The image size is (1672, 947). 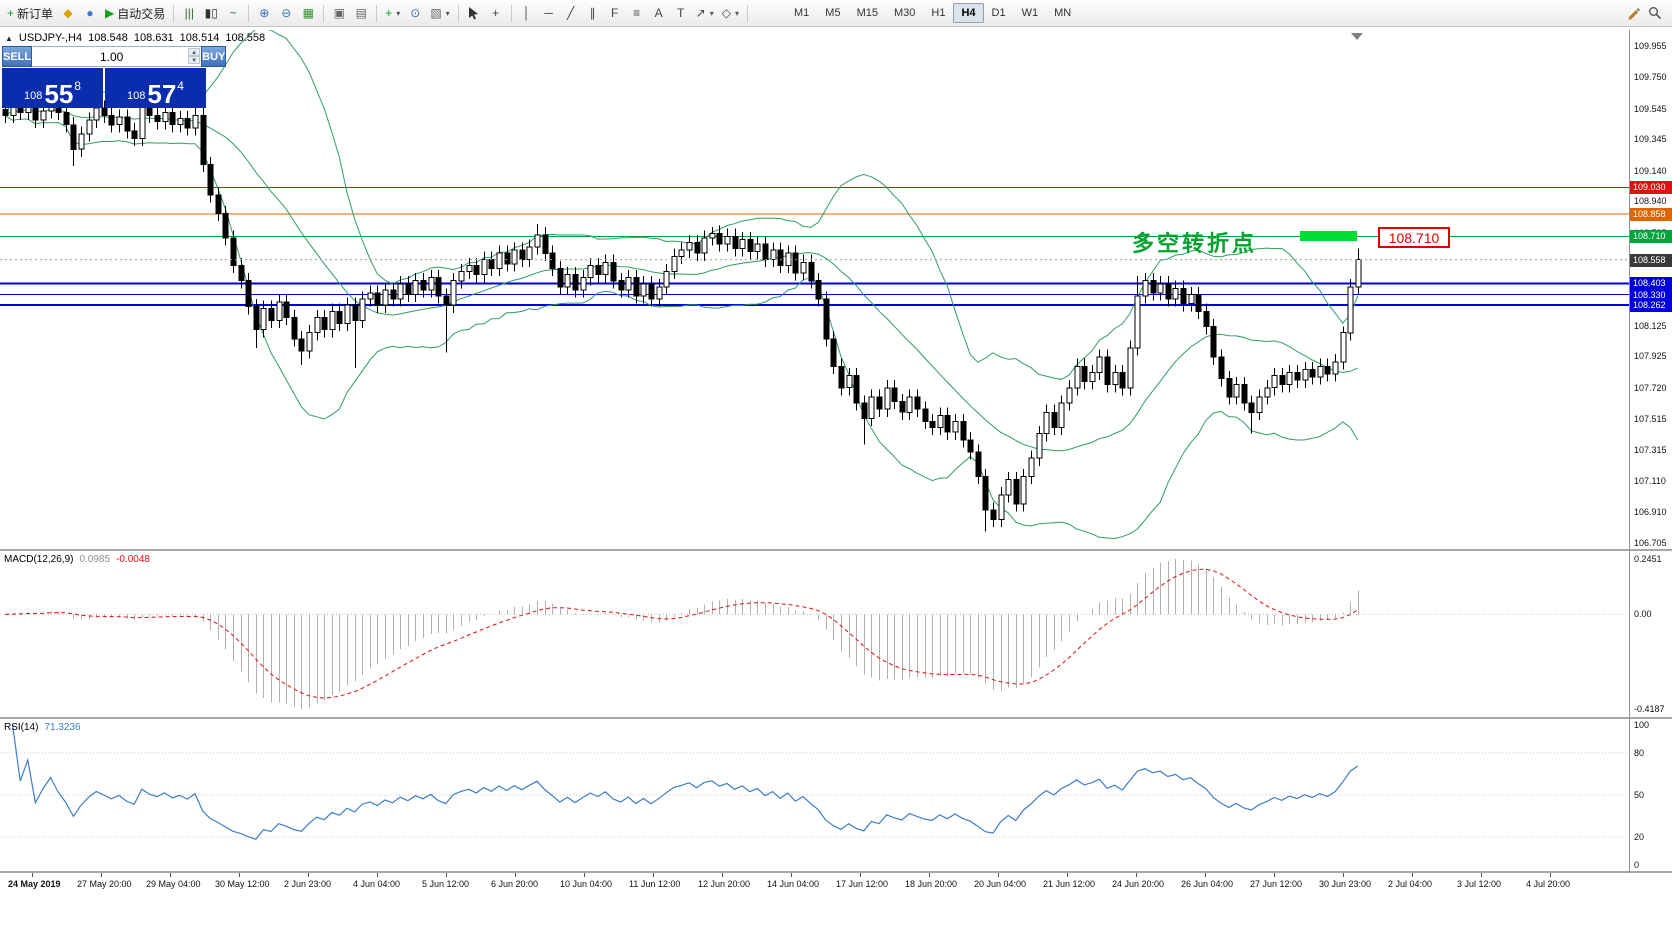 What do you see at coordinates (264, 13) in the screenshot?
I see `zoom-in-button: ⊕` at bounding box center [264, 13].